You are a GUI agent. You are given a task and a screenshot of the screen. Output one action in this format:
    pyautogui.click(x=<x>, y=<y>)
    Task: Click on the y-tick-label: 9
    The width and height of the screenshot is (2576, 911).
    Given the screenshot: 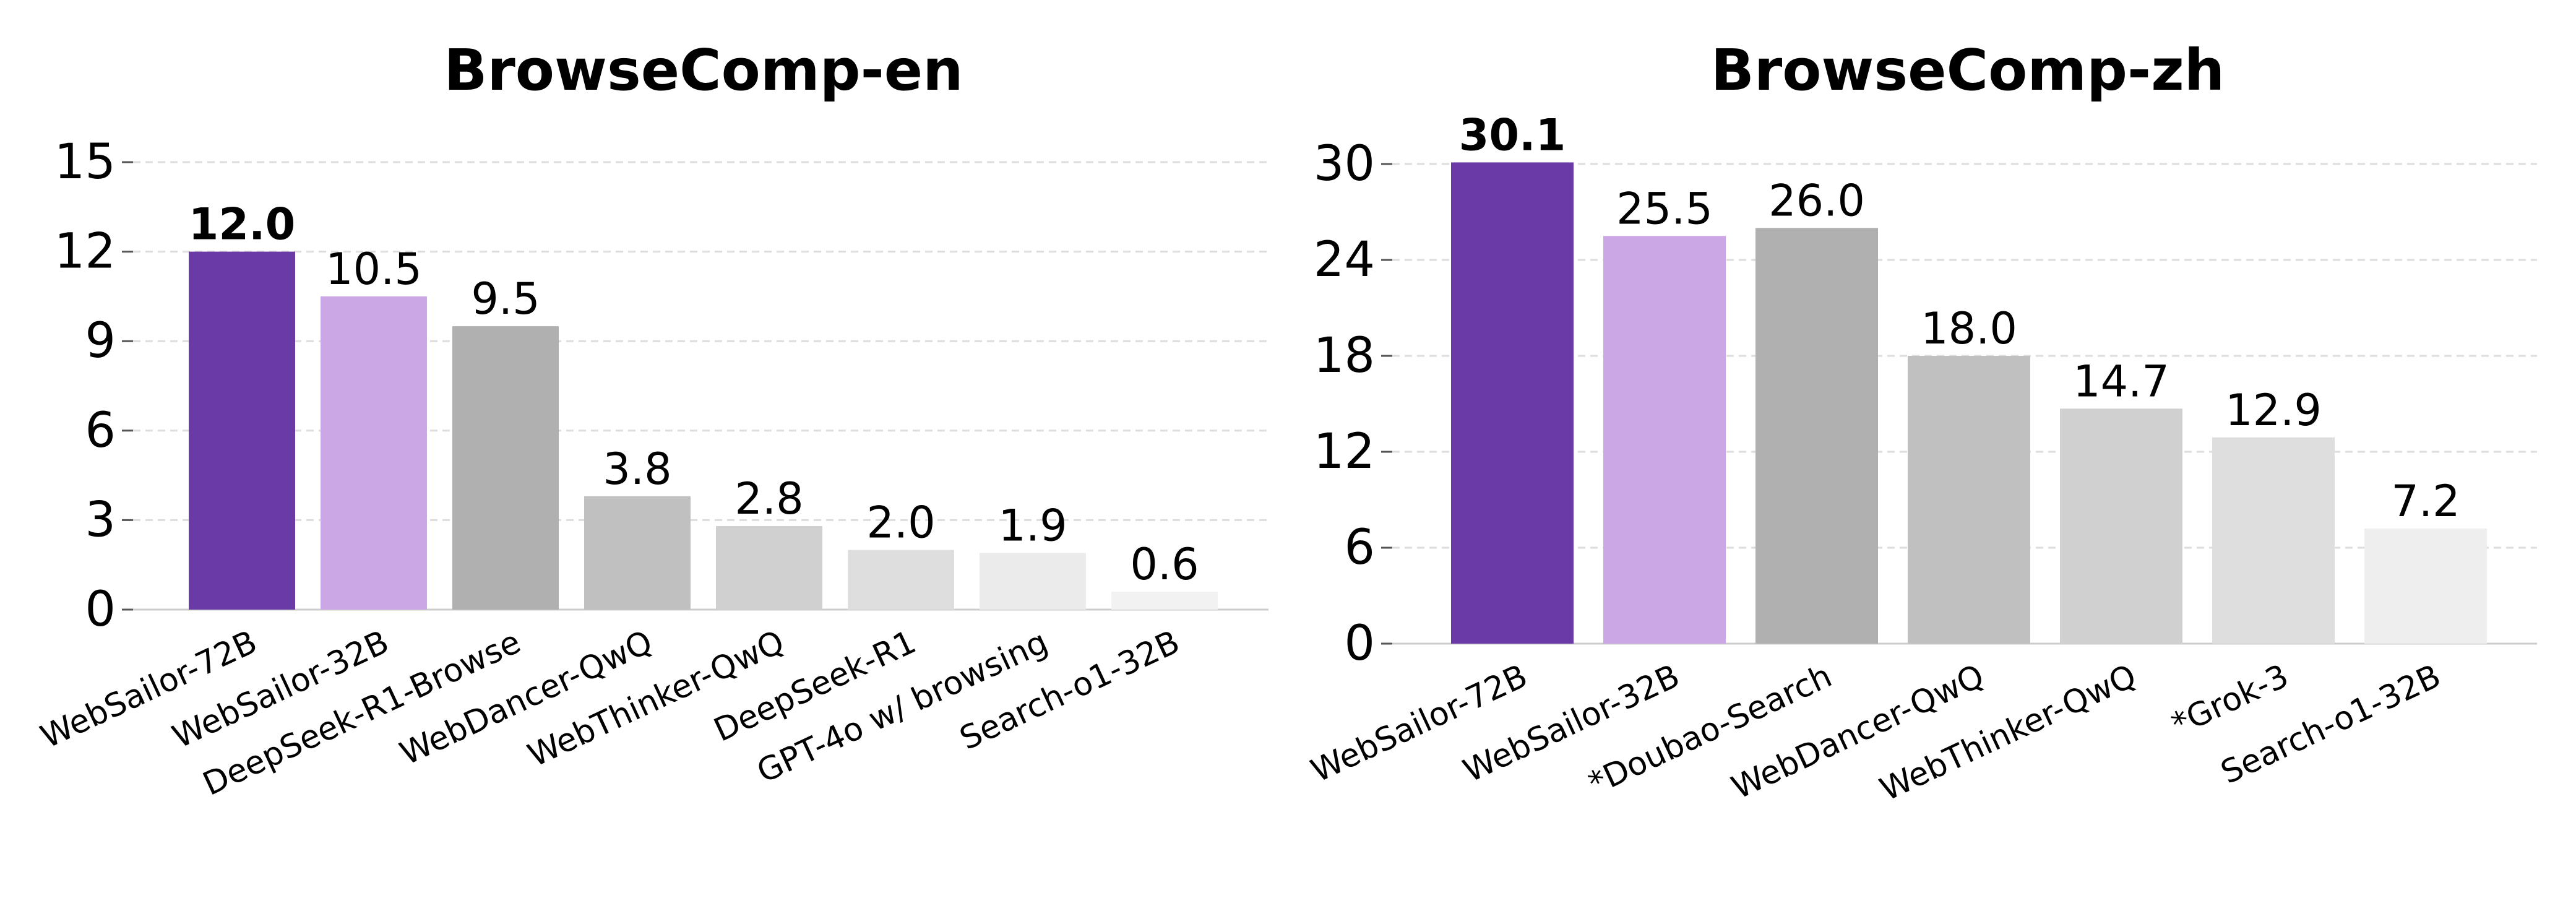 What is the action you would take?
    pyautogui.click(x=100, y=341)
    